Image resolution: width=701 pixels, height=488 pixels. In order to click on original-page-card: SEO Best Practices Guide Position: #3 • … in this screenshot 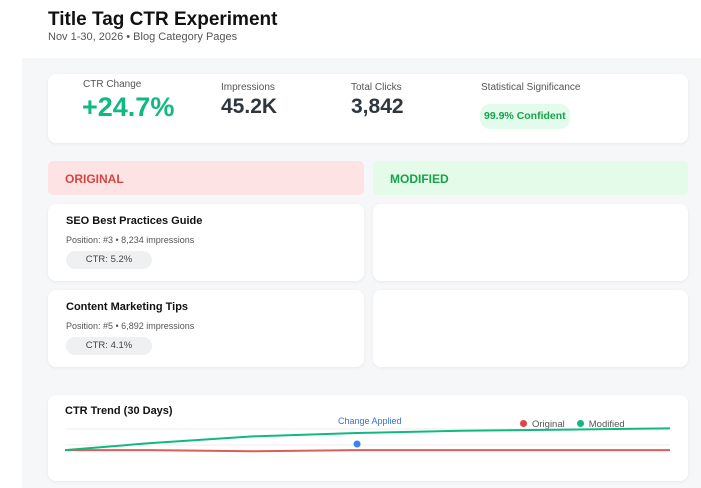, I will do `click(206, 242)`.